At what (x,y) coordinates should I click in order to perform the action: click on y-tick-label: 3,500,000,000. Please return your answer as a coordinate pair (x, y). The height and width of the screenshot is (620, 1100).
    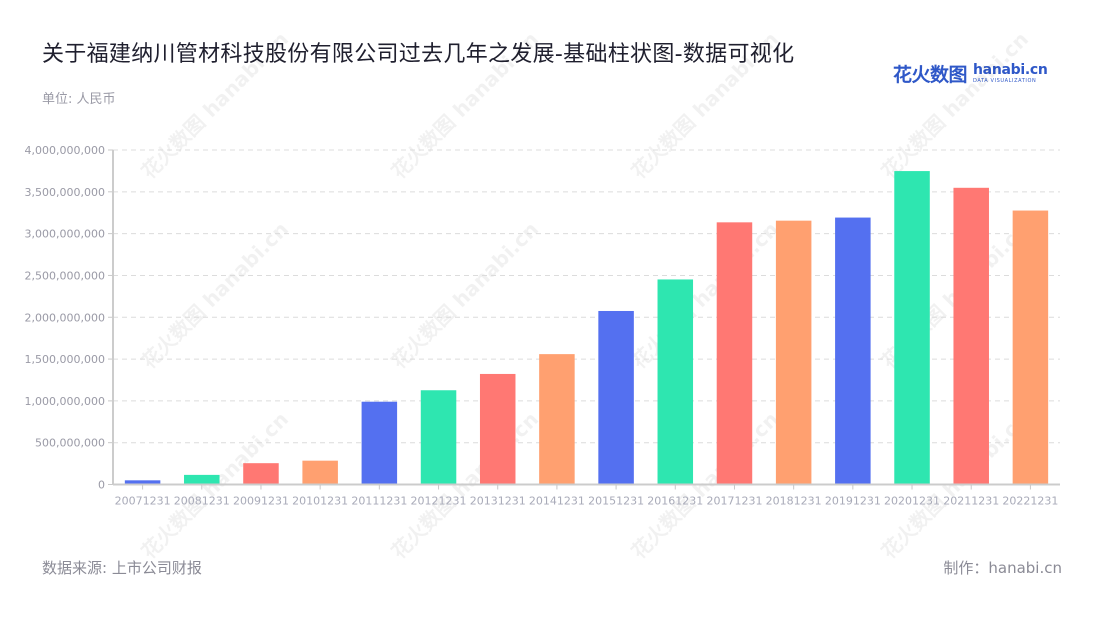
    Looking at the image, I should click on (65, 192).